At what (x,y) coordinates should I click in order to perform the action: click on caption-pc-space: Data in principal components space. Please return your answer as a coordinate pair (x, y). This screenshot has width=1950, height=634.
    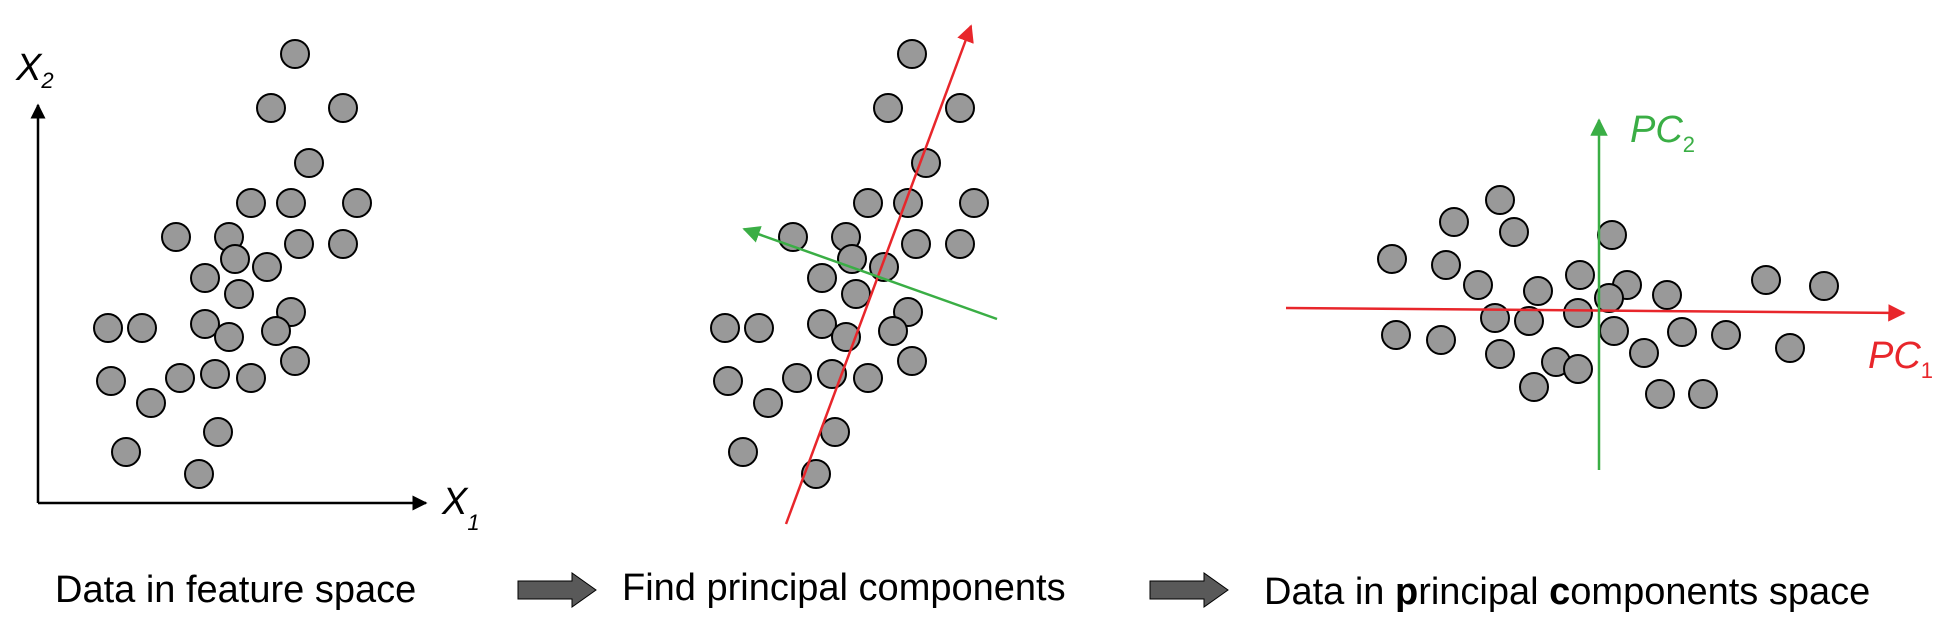
    Looking at the image, I should click on (1567, 592).